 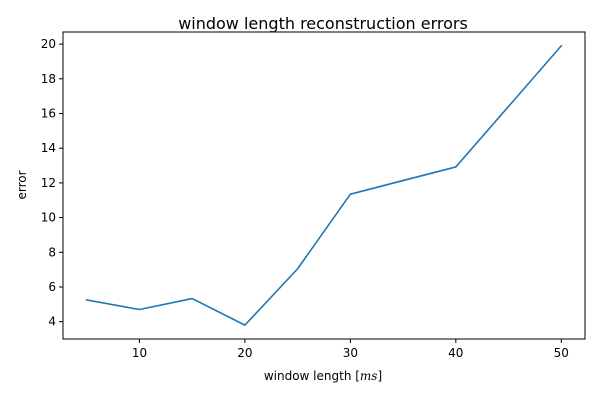 I want to click on x-axis-label-unit: ms, so click(x=369, y=376).